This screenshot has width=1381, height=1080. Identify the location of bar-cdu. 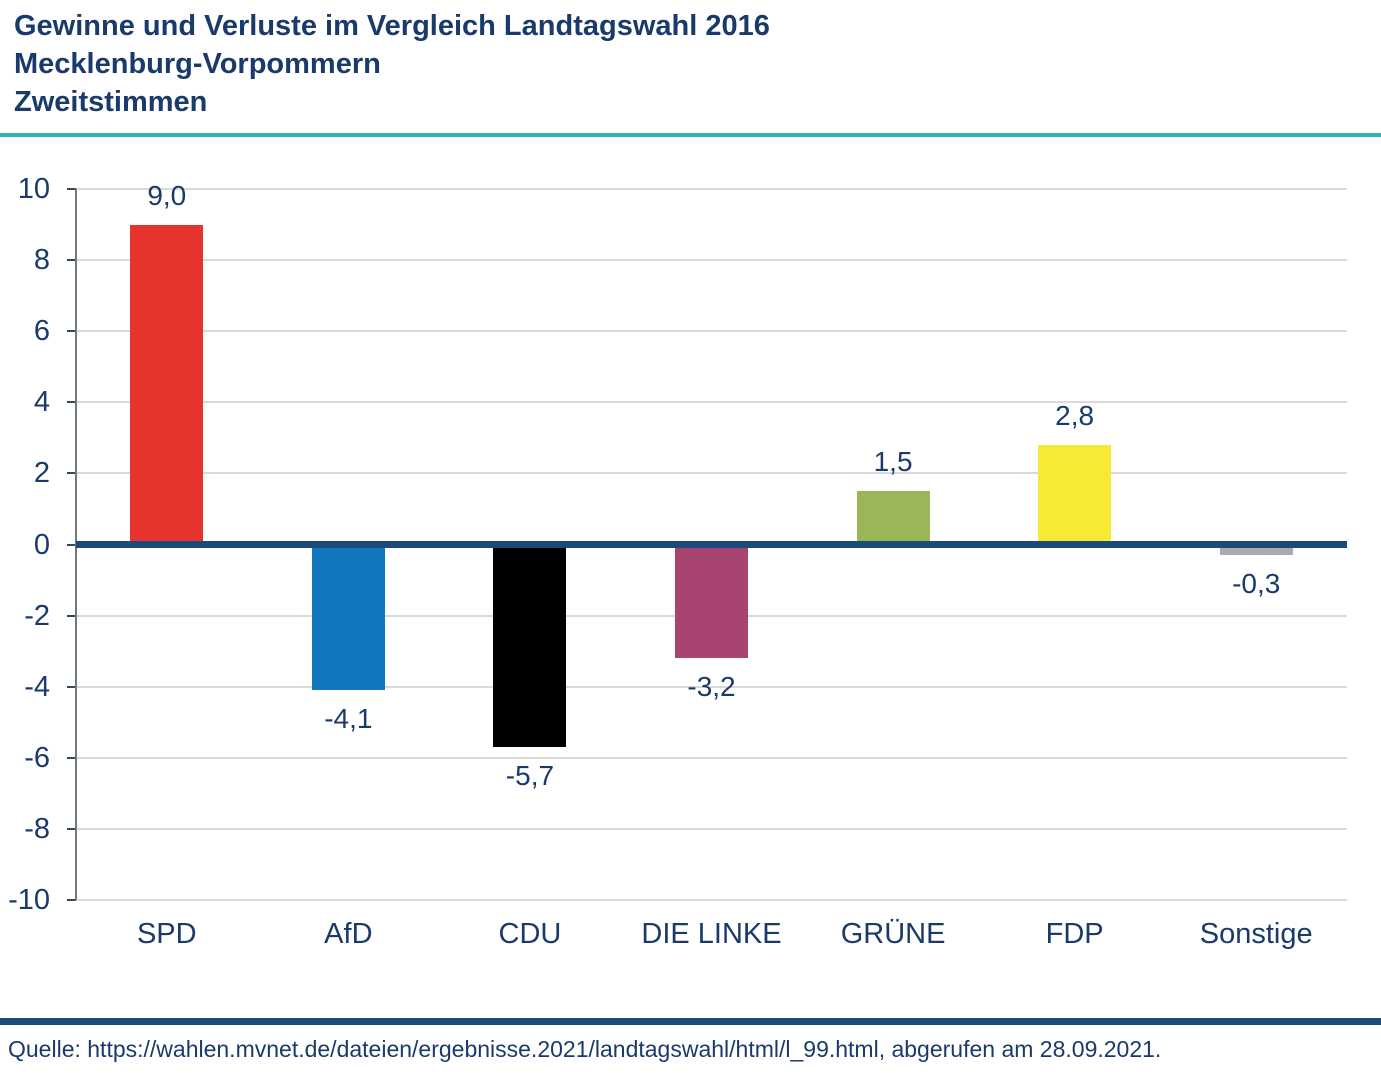
(530, 645).